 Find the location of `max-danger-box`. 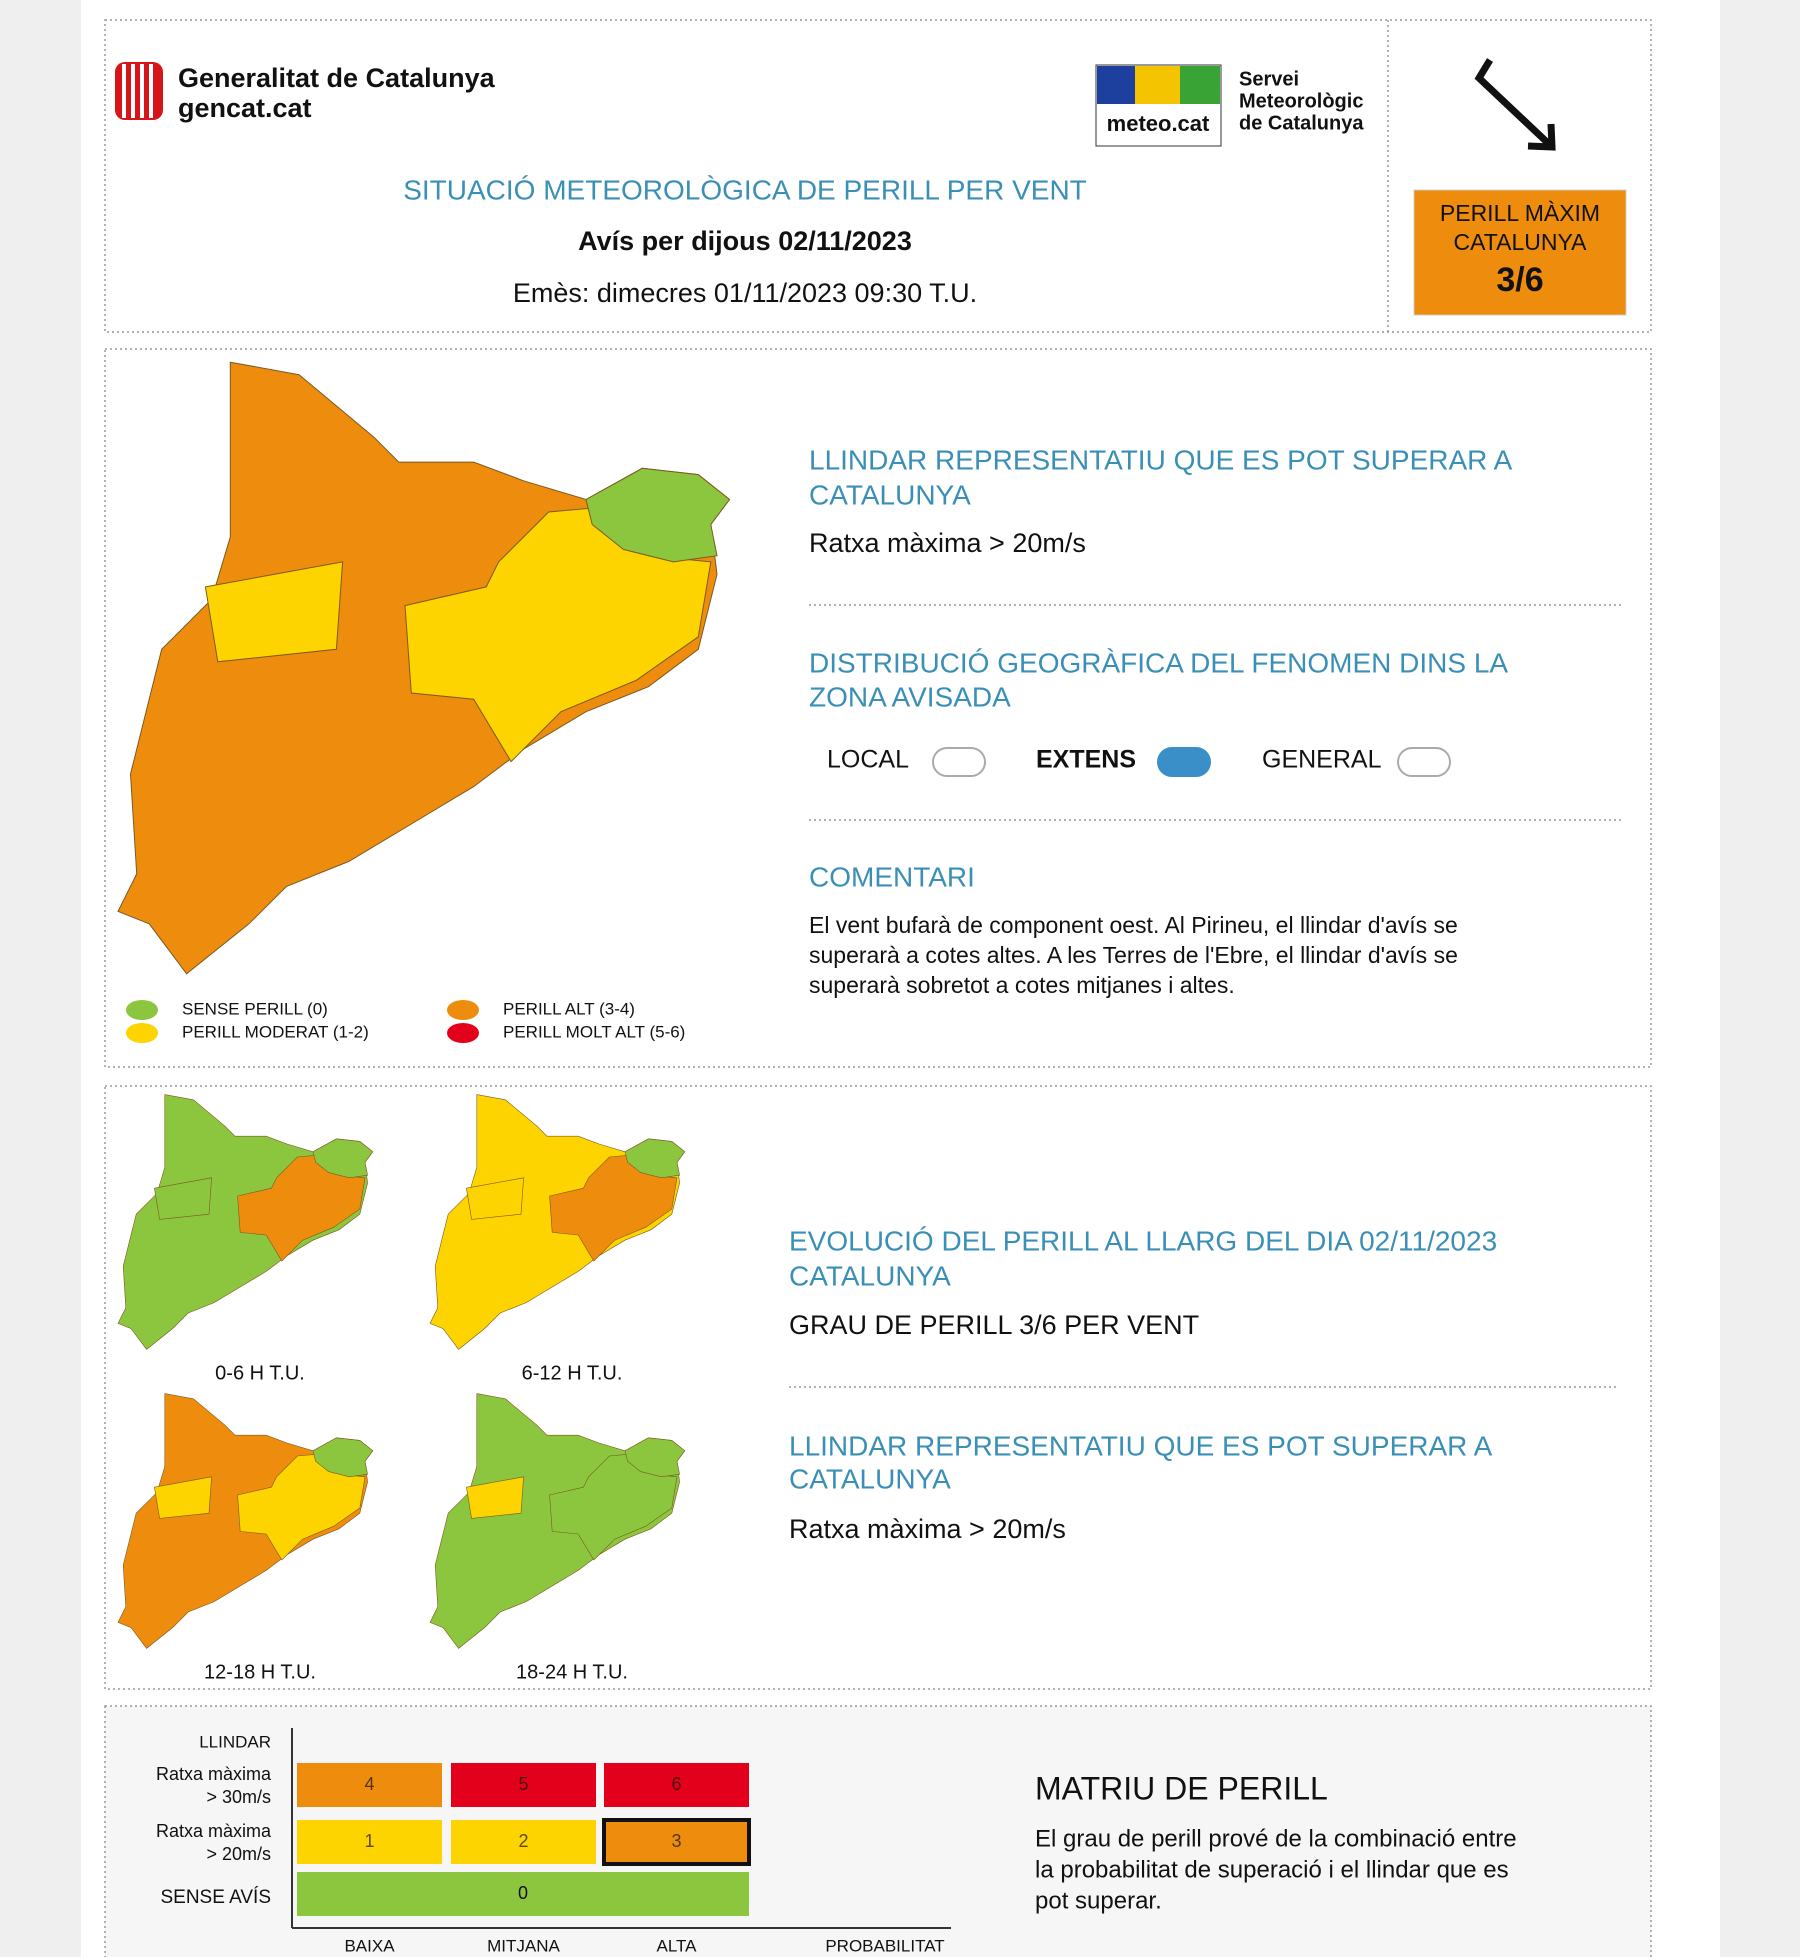

max-danger-box is located at coordinates (1520, 252).